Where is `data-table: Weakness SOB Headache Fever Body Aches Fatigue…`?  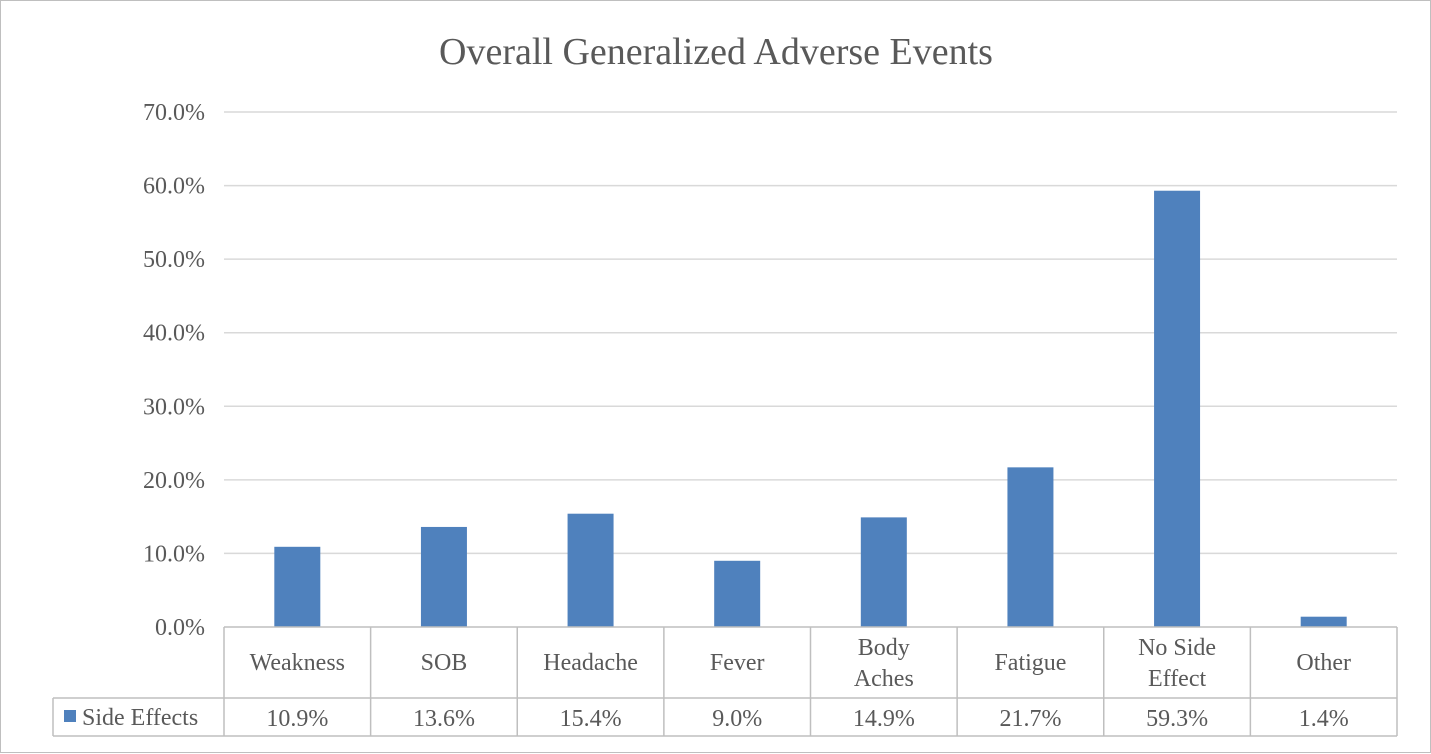
data-table: Weakness SOB Headache Fever Body Aches Fatigue… is located at coordinates (725, 681).